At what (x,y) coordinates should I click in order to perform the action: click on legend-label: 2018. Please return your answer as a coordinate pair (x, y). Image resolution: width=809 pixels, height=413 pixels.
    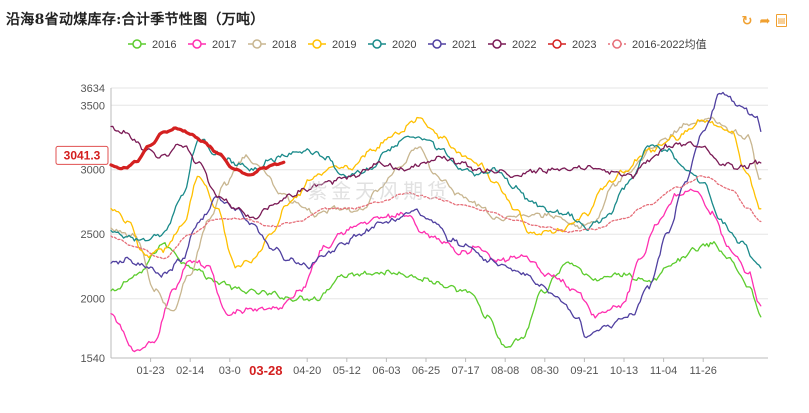
    Looking at the image, I should click on (284, 45).